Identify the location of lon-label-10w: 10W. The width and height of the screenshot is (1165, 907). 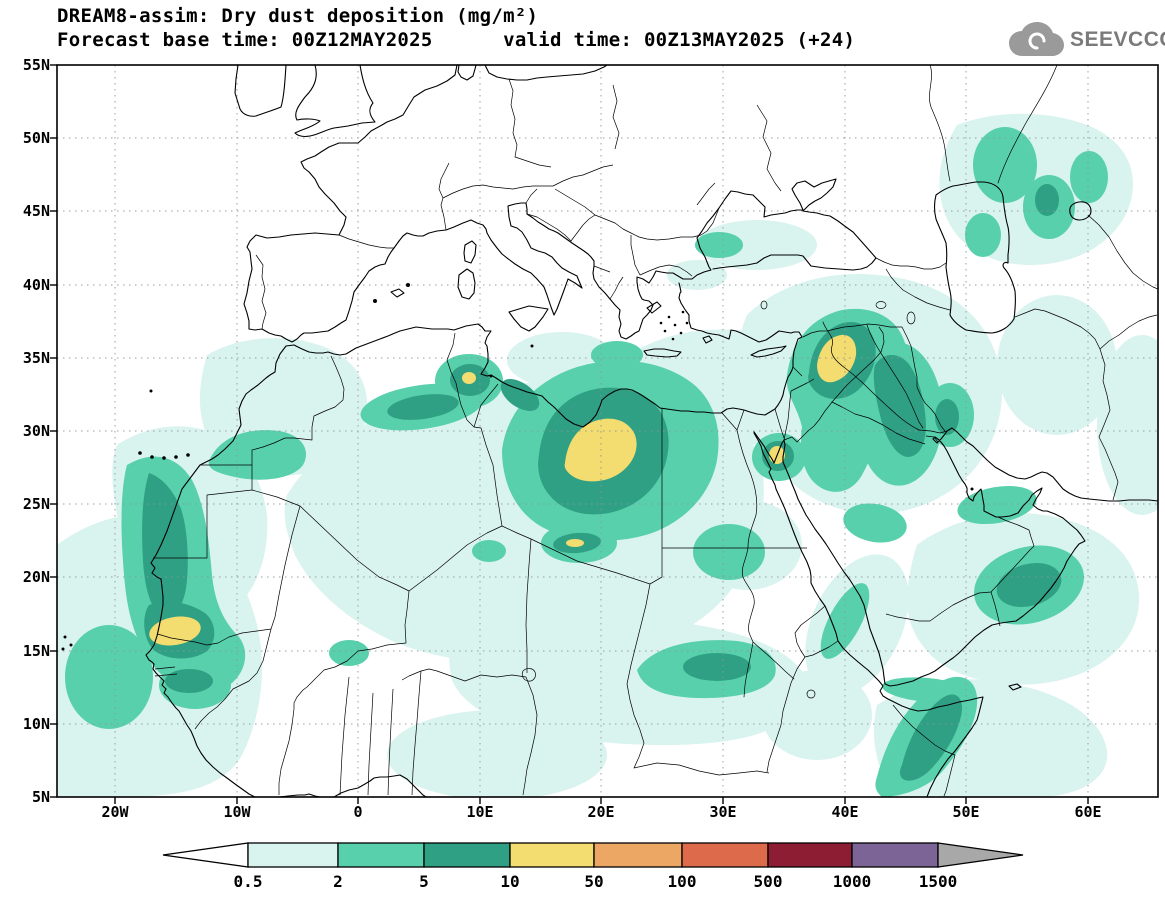
(237, 812).